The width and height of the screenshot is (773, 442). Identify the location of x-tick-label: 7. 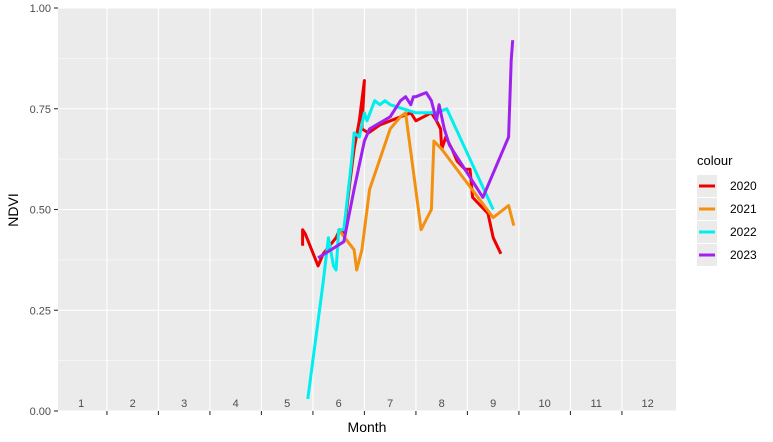
(390, 404).